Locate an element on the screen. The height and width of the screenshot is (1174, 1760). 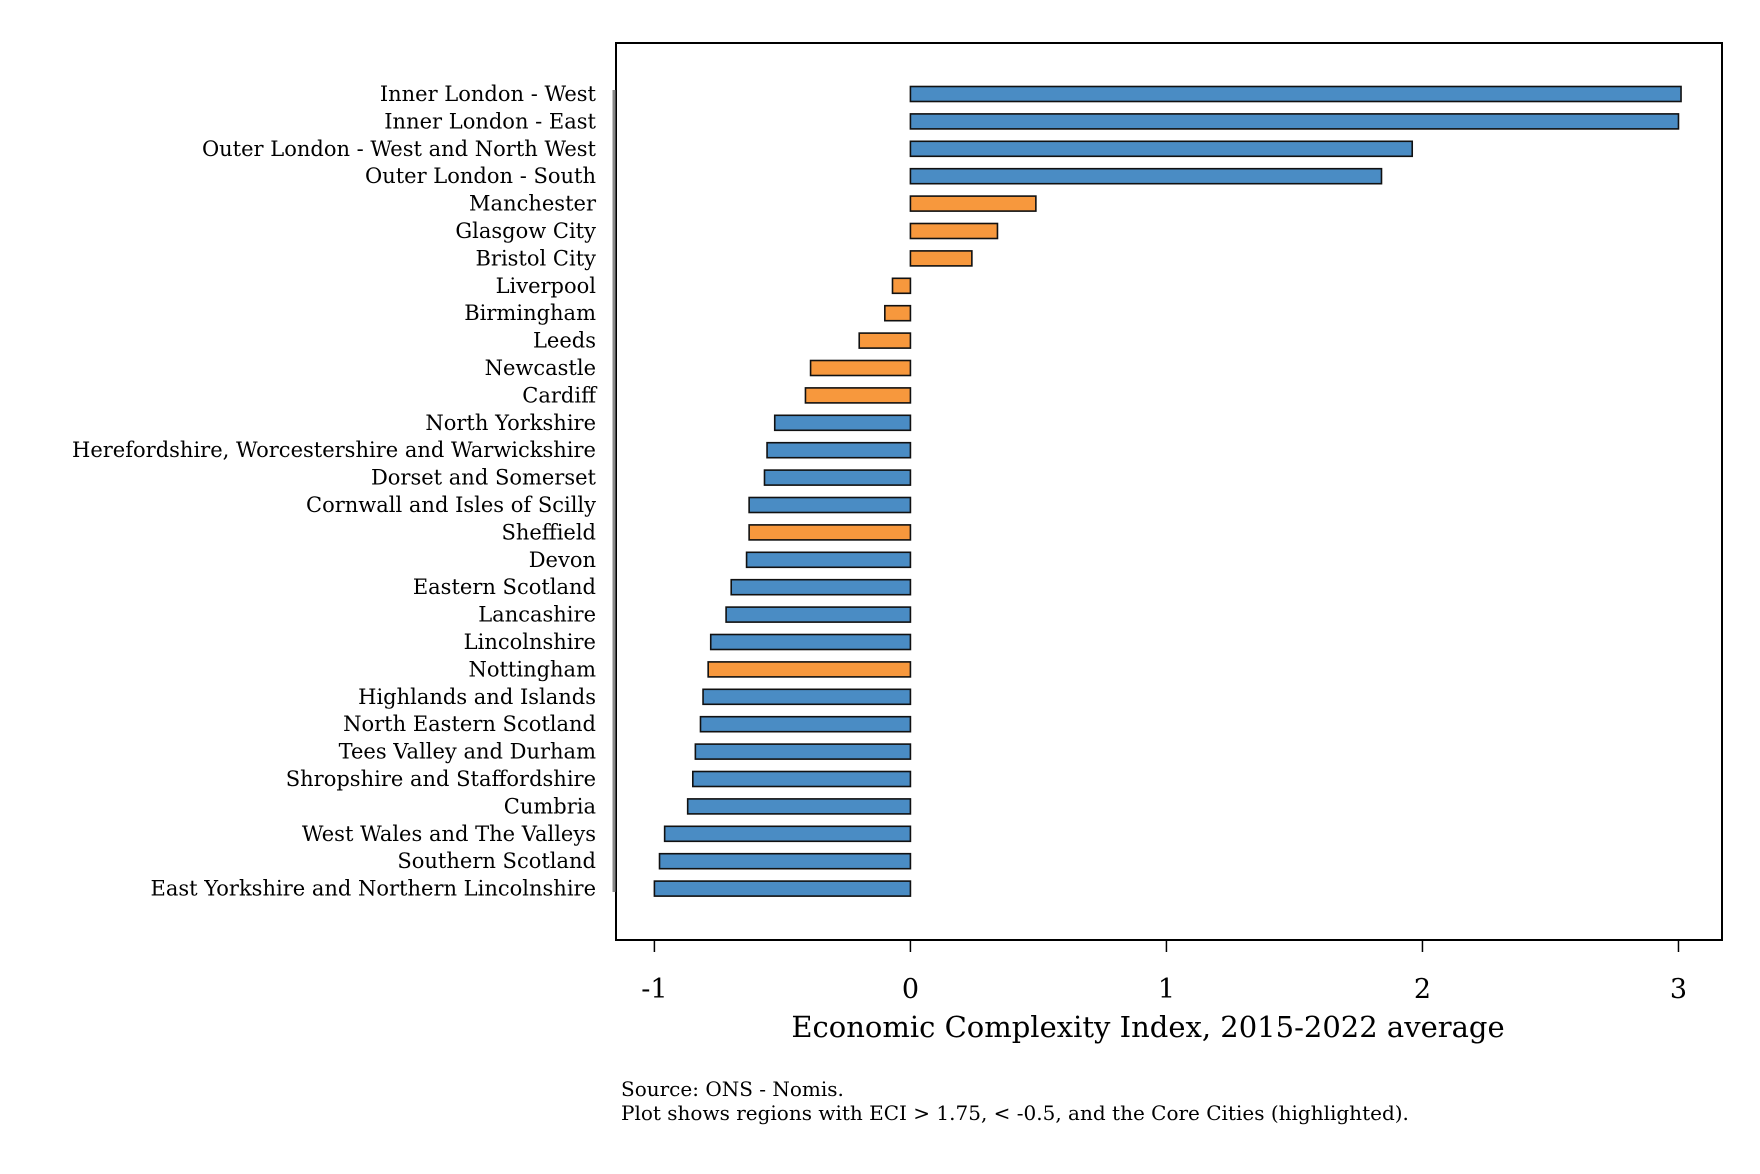
category-label-1: Inner London - West is located at coordinates (488, 94).